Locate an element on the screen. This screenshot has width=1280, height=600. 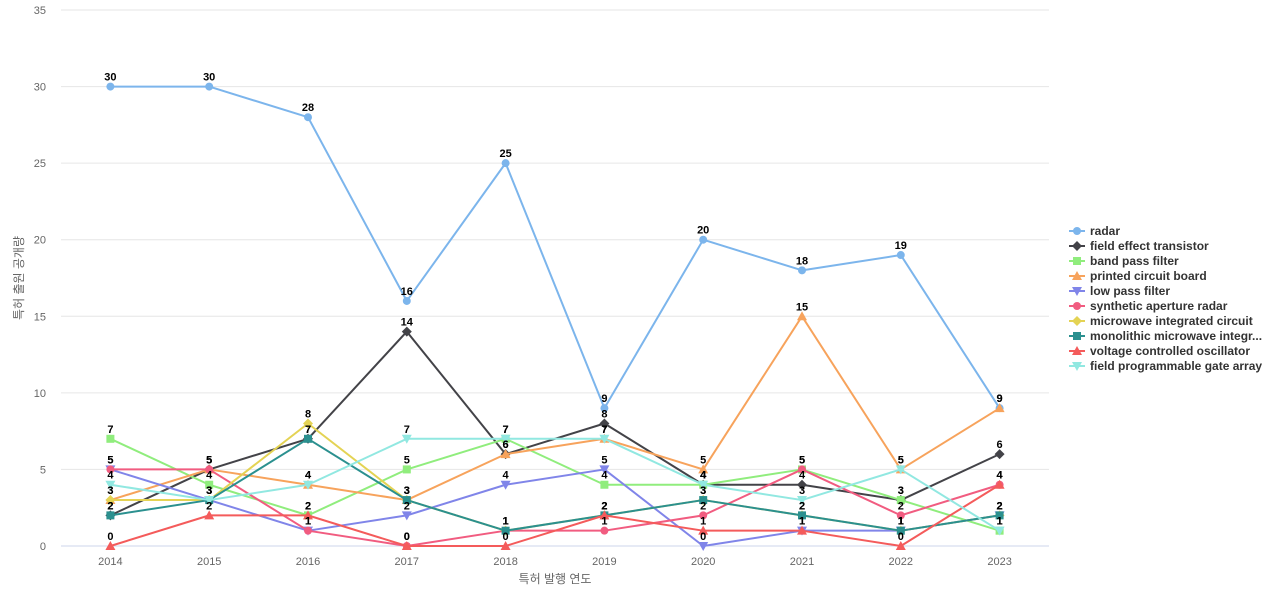
legend-label: band pass filter is located at coordinates (1134, 261).